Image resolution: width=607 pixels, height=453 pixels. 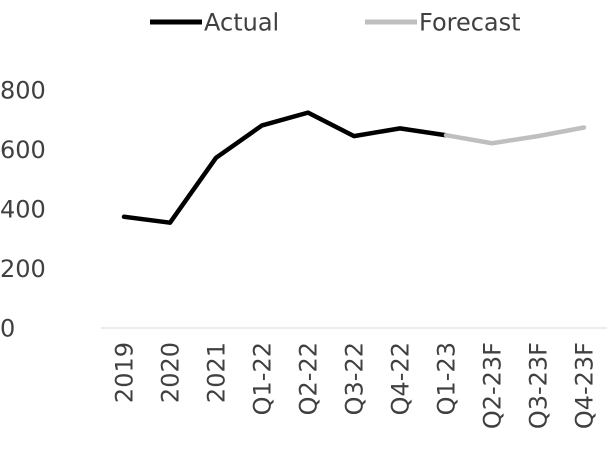 What do you see at coordinates (216, 373) in the screenshot?
I see `x-tick-label: 2021` at bounding box center [216, 373].